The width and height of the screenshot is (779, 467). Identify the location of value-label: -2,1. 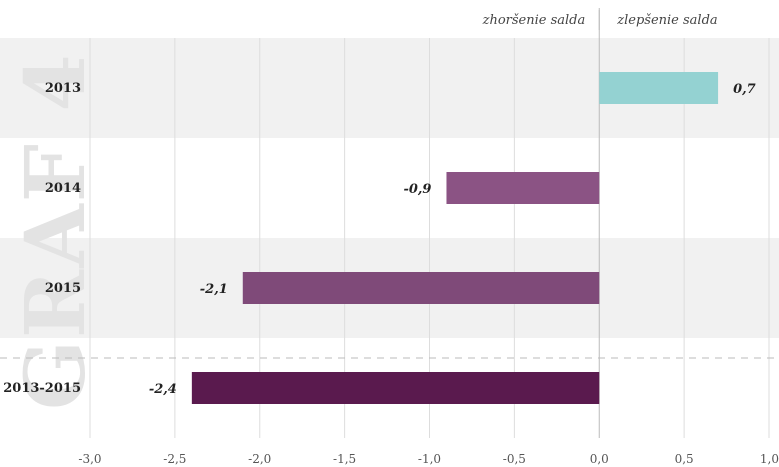
(214, 289).